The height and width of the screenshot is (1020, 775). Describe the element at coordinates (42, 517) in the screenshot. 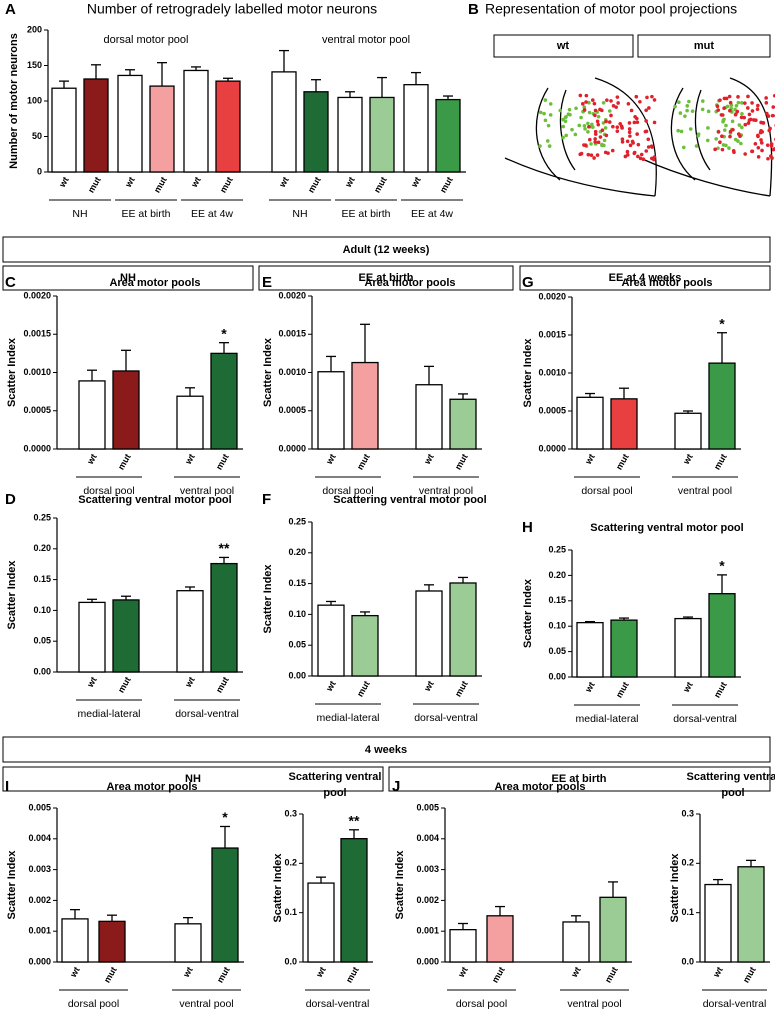

I see `y-tick-label: 0.25` at that location.